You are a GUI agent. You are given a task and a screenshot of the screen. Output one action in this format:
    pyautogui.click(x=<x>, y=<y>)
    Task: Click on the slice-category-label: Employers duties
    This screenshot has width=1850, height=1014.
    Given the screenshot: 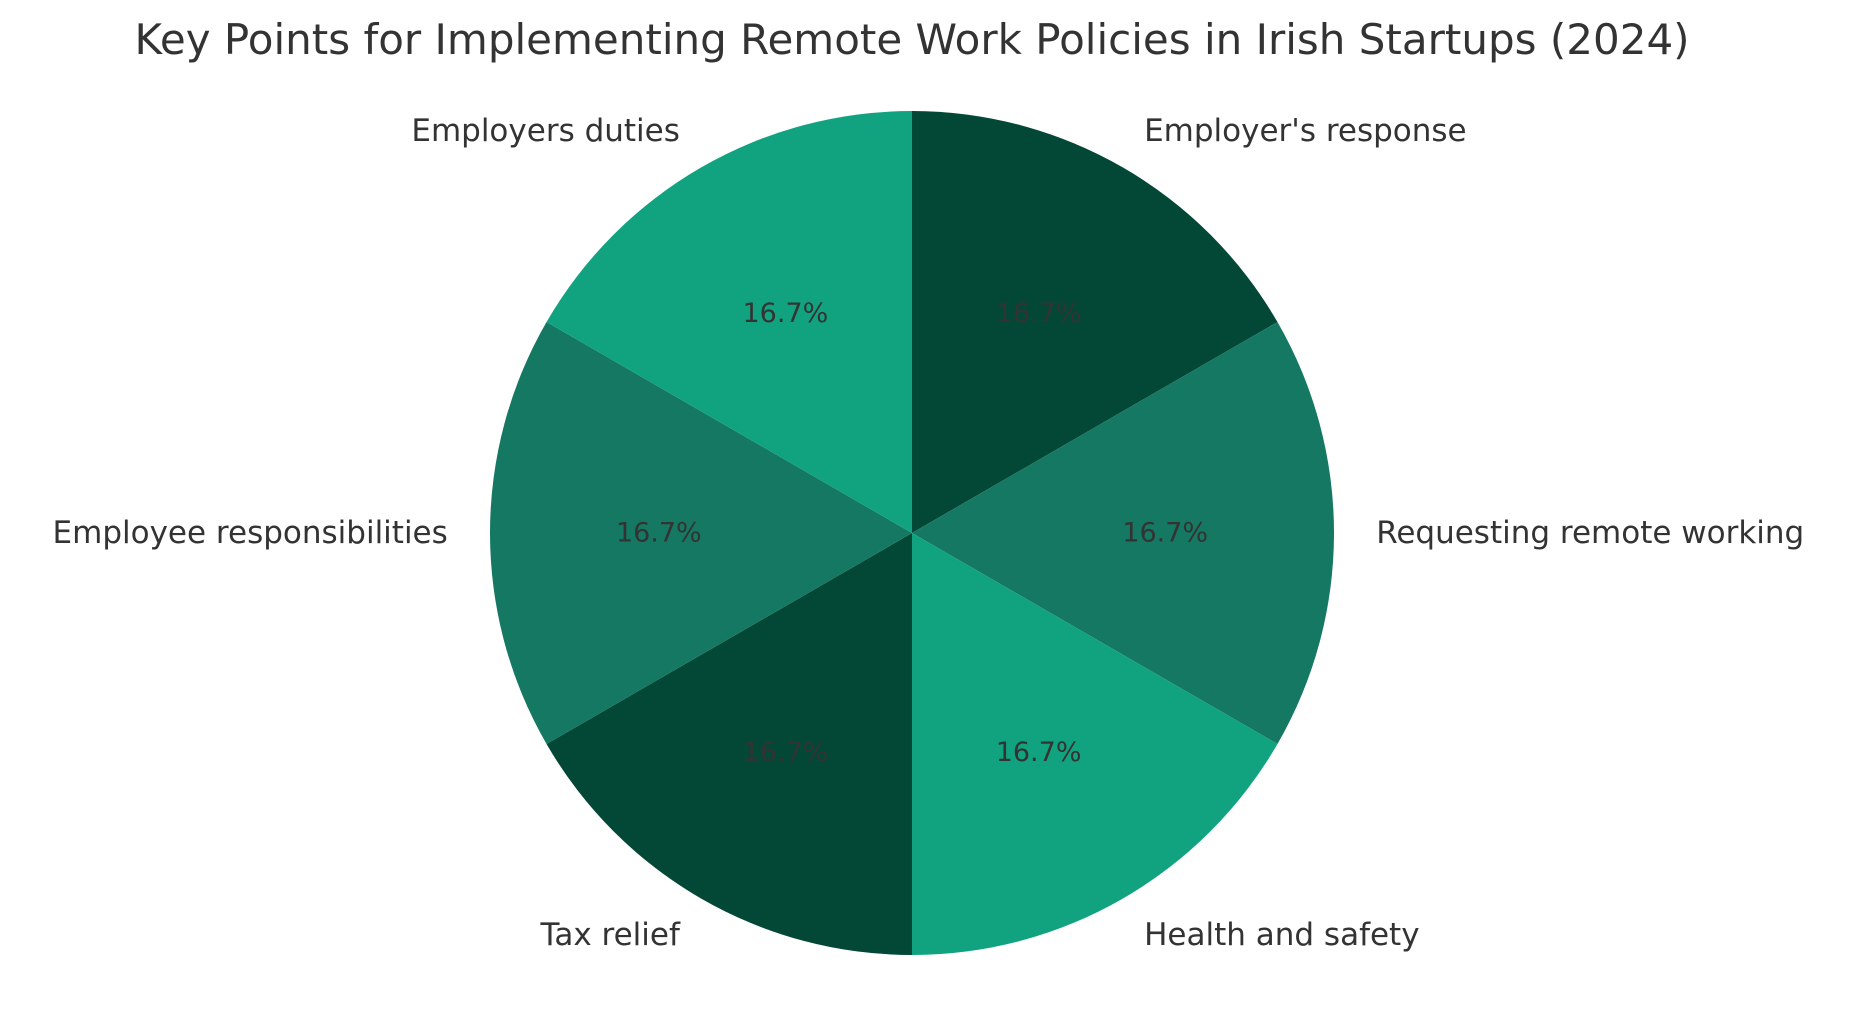 What is the action you would take?
    pyautogui.click(x=545, y=131)
    